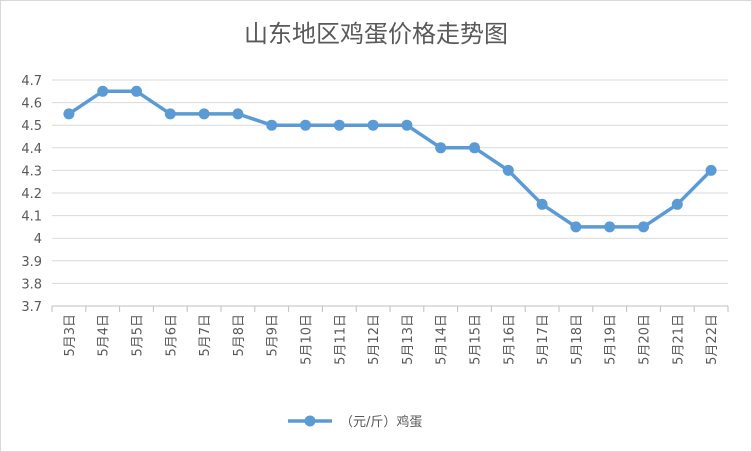 The height and width of the screenshot is (452, 752). I want to click on legend-marker, so click(310, 421).